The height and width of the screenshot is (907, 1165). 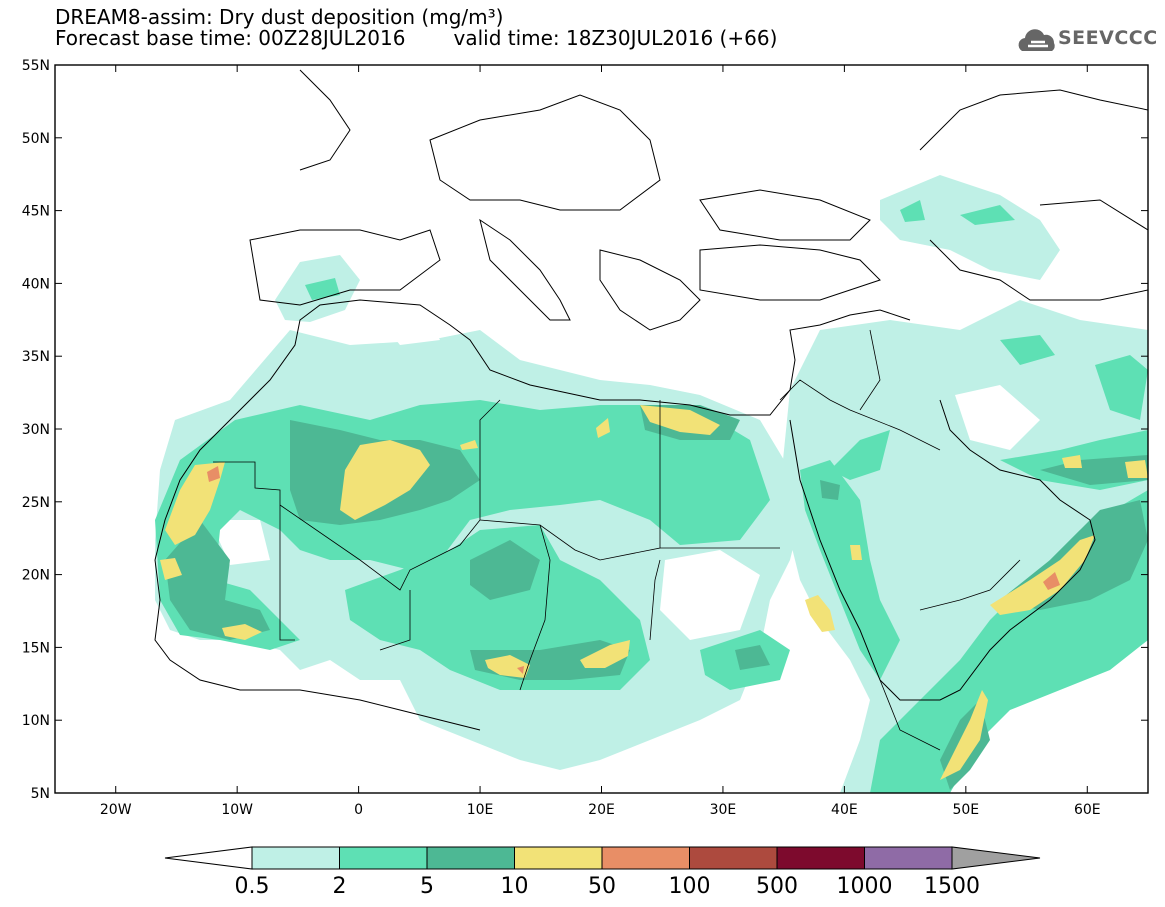 What do you see at coordinates (36, 357) in the screenshot?
I see `lat-label: 35N` at bounding box center [36, 357].